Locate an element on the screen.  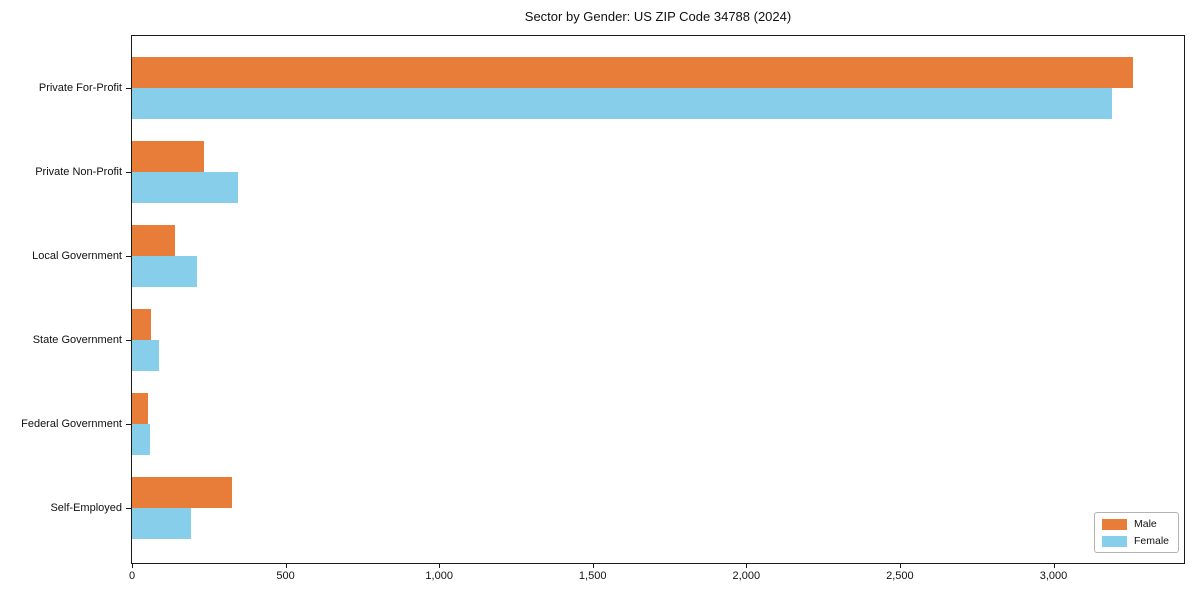
bar-female-federal-government is located at coordinates (141, 439).